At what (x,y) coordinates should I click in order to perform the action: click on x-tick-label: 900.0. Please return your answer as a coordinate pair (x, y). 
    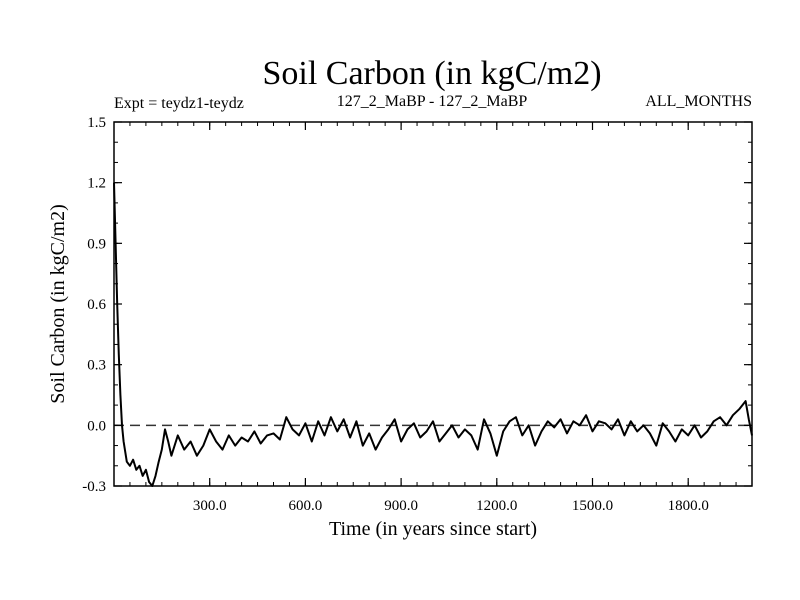
    Looking at the image, I should click on (401, 506).